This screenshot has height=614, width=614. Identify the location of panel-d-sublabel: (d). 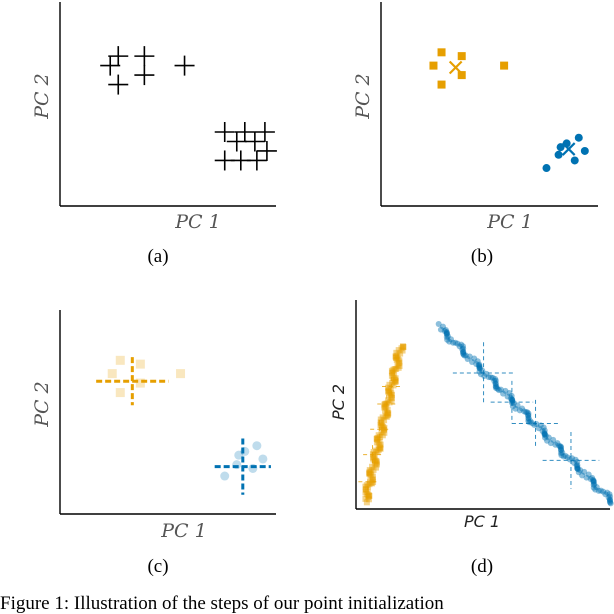
(482, 566).